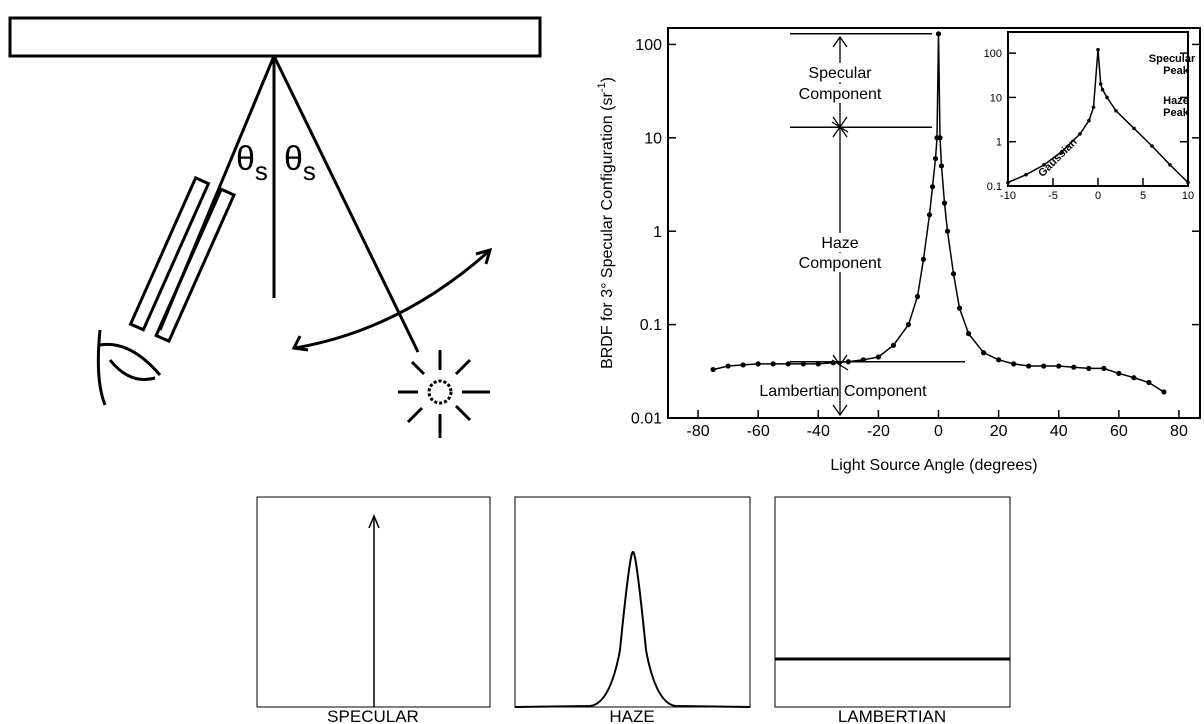 Image resolution: width=1204 pixels, height=724 pixels. What do you see at coordinates (999, 431) in the screenshot?
I see `x-tick-label: 20` at bounding box center [999, 431].